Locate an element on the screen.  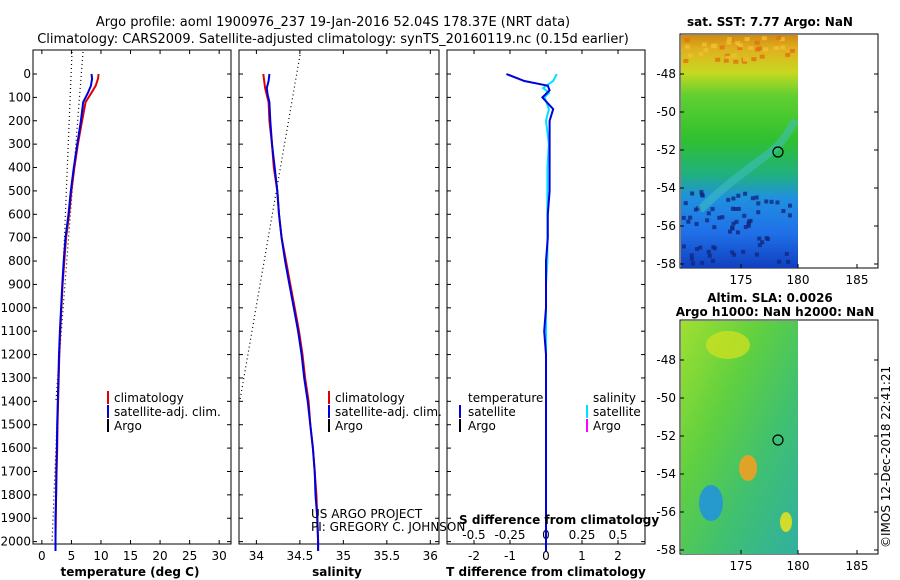
depth-tick-label: 1600 is located at coordinates (15, 448).